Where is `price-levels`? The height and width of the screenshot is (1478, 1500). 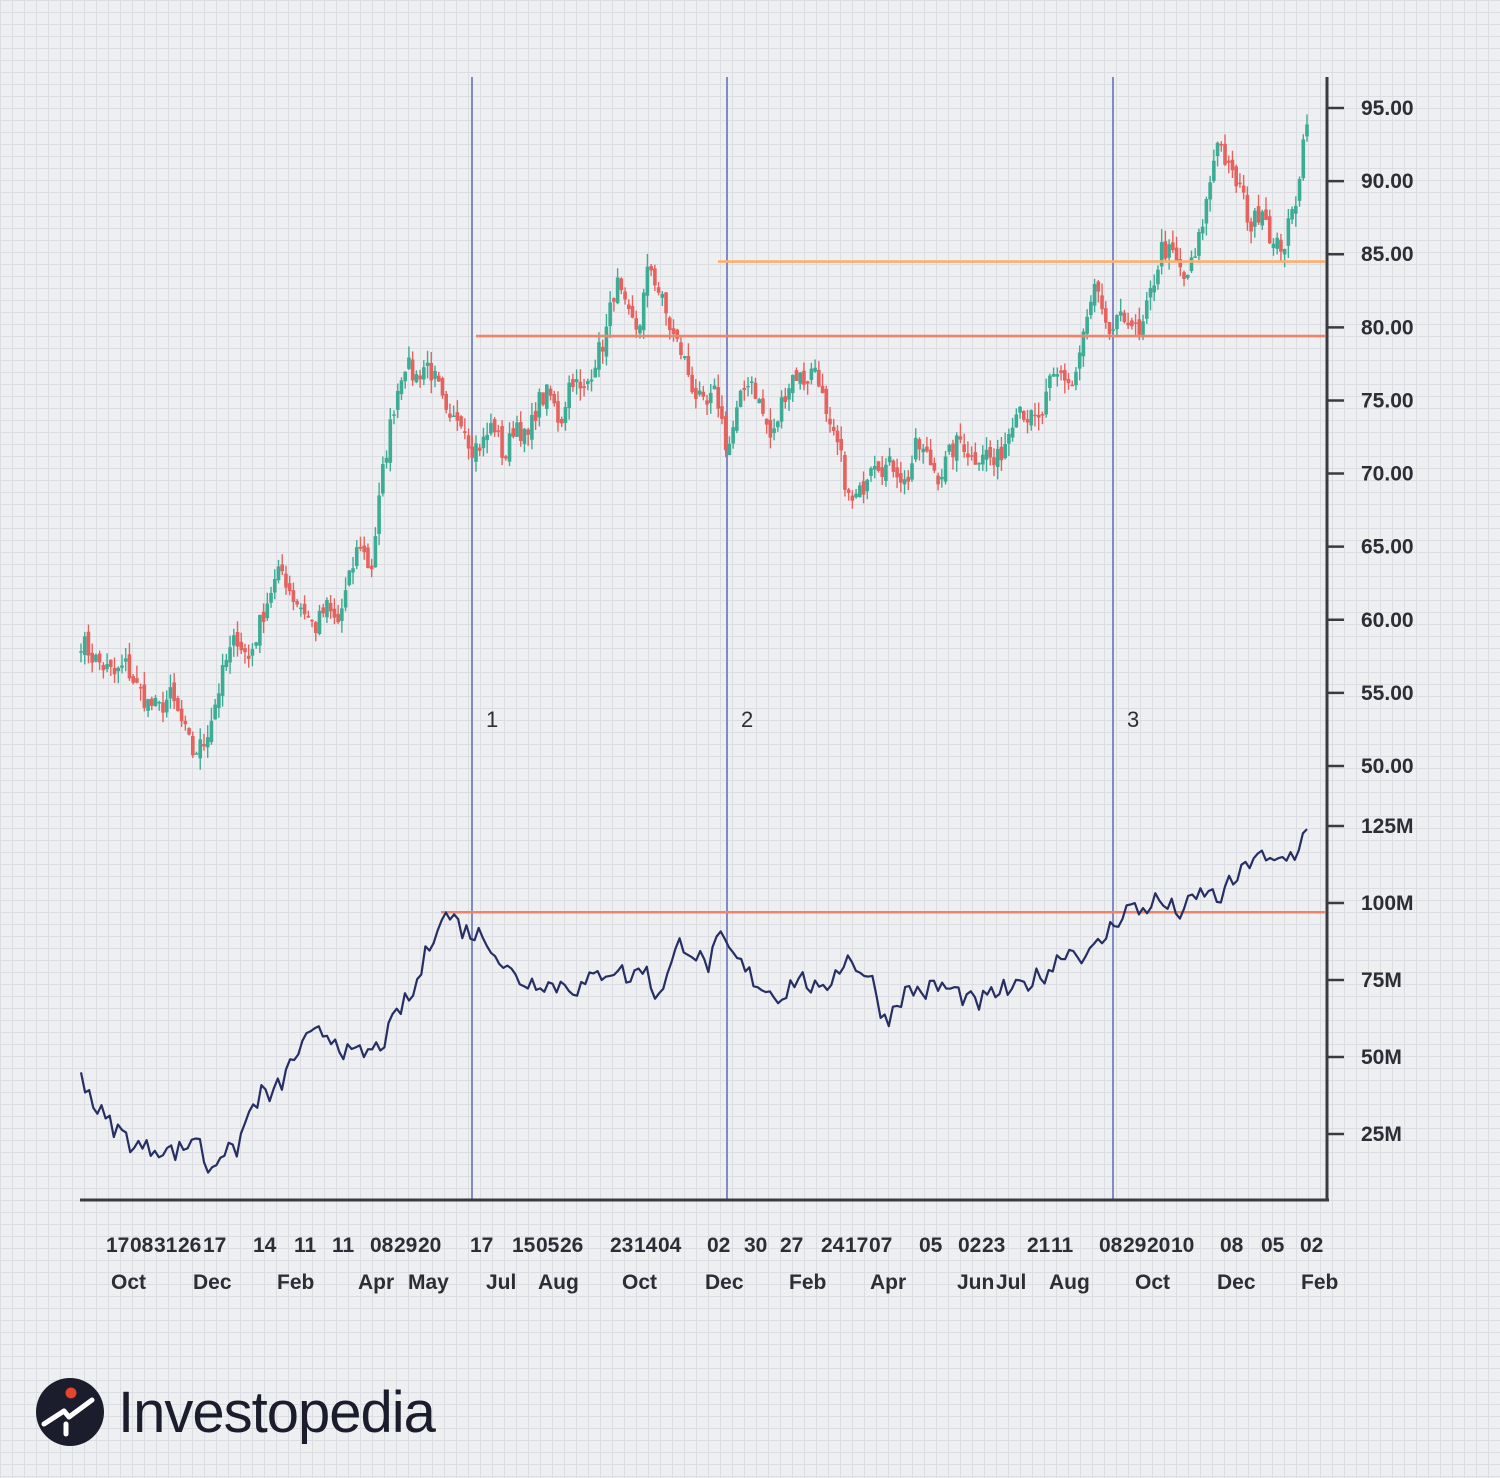 price-levels is located at coordinates (900, 299).